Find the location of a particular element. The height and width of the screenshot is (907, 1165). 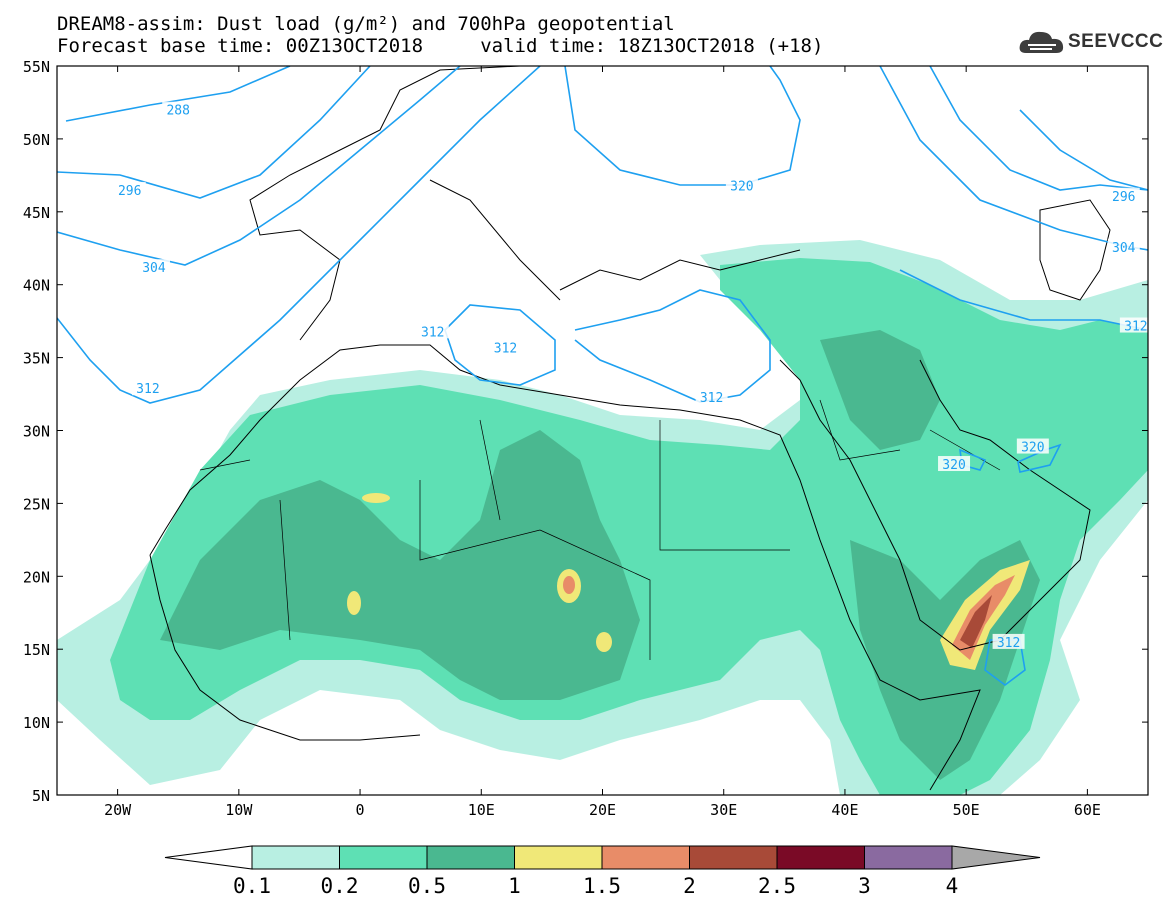

lat-label: 25N is located at coordinates (36, 504).